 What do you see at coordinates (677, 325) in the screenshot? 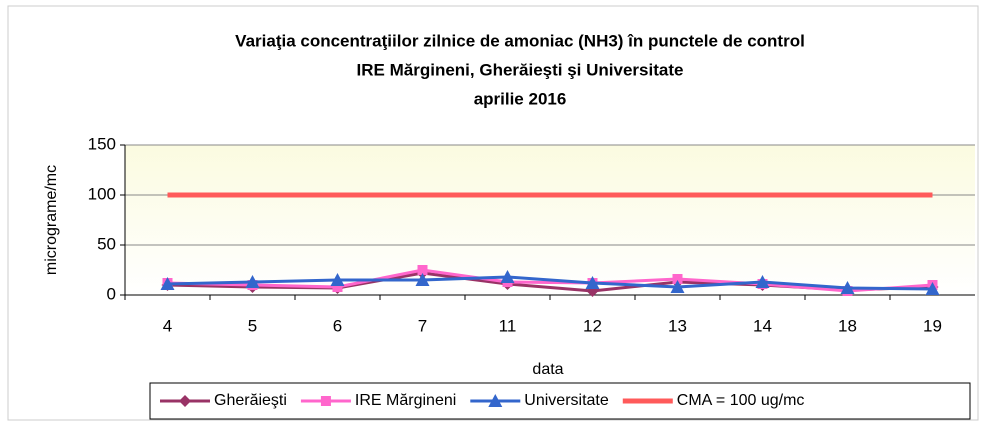
I see `x-tick-label: 13` at bounding box center [677, 325].